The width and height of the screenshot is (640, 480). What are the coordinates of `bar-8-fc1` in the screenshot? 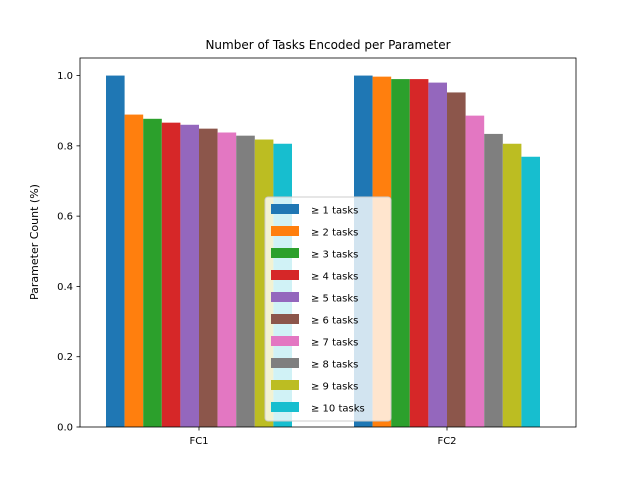 It's located at (245, 281).